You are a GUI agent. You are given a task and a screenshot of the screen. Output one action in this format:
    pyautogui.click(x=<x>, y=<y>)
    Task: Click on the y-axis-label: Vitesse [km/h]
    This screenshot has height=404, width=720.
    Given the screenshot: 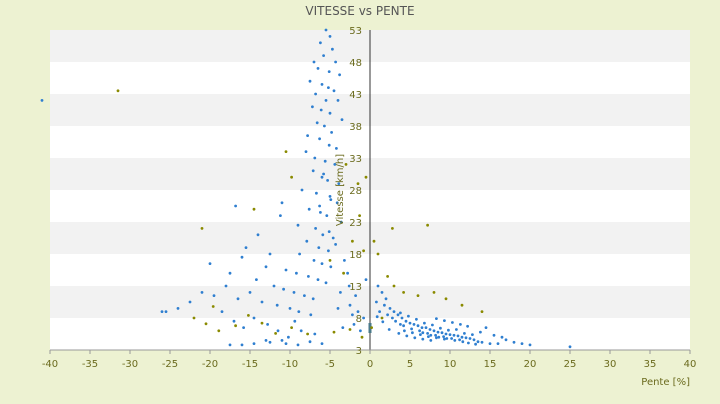 What is the action you would take?
    pyautogui.click(x=340, y=190)
    